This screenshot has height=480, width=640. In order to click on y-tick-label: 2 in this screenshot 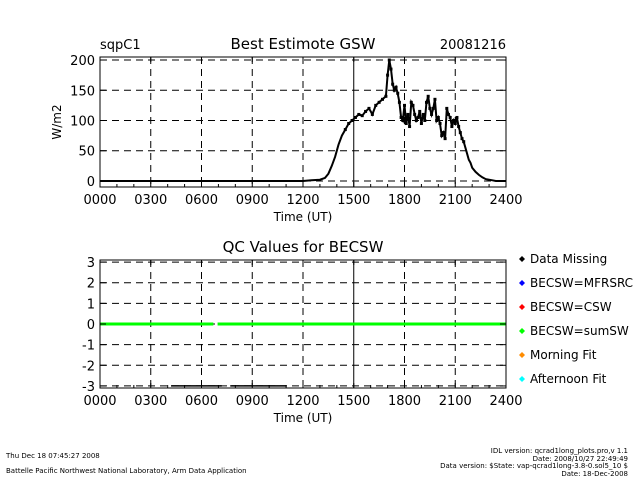, I will do `click(91, 284)`.